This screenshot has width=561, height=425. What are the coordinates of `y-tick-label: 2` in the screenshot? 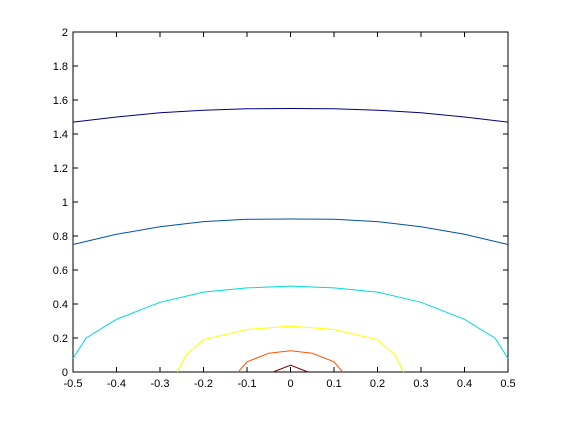 It's located at (65, 33).